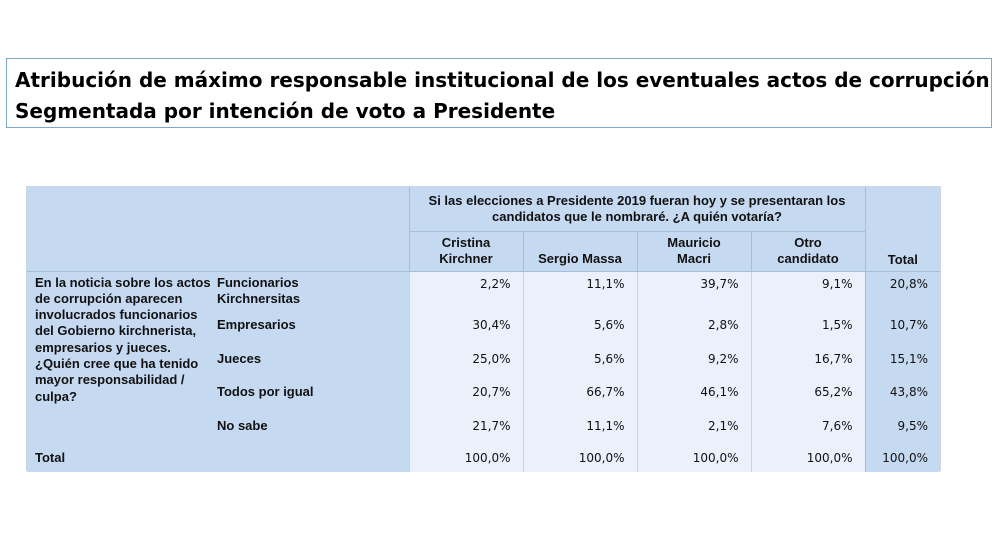  I want to click on cell: 21,7%, so click(465, 424).